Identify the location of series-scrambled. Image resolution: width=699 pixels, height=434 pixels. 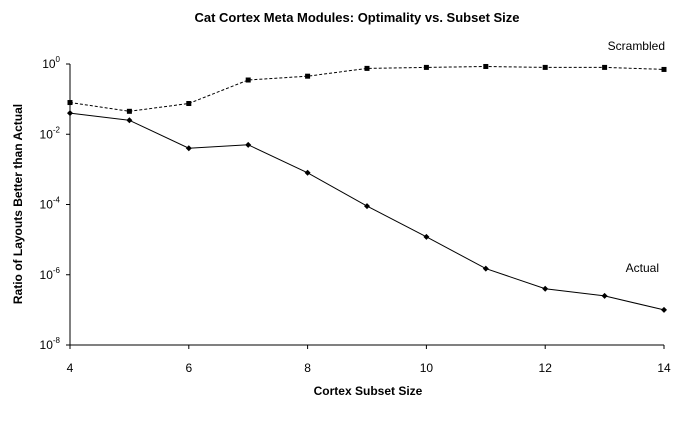
(367, 88).